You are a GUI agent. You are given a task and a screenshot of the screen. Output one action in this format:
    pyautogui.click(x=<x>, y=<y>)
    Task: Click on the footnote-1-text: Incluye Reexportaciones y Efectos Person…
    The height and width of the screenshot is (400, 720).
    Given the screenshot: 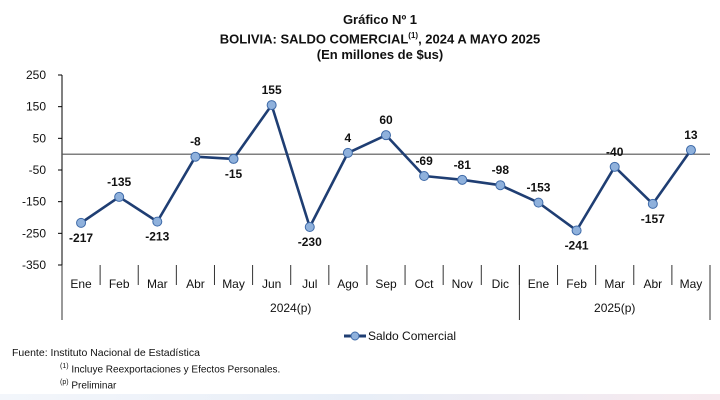 What is the action you would take?
    pyautogui.click(x=174, y=370)
    